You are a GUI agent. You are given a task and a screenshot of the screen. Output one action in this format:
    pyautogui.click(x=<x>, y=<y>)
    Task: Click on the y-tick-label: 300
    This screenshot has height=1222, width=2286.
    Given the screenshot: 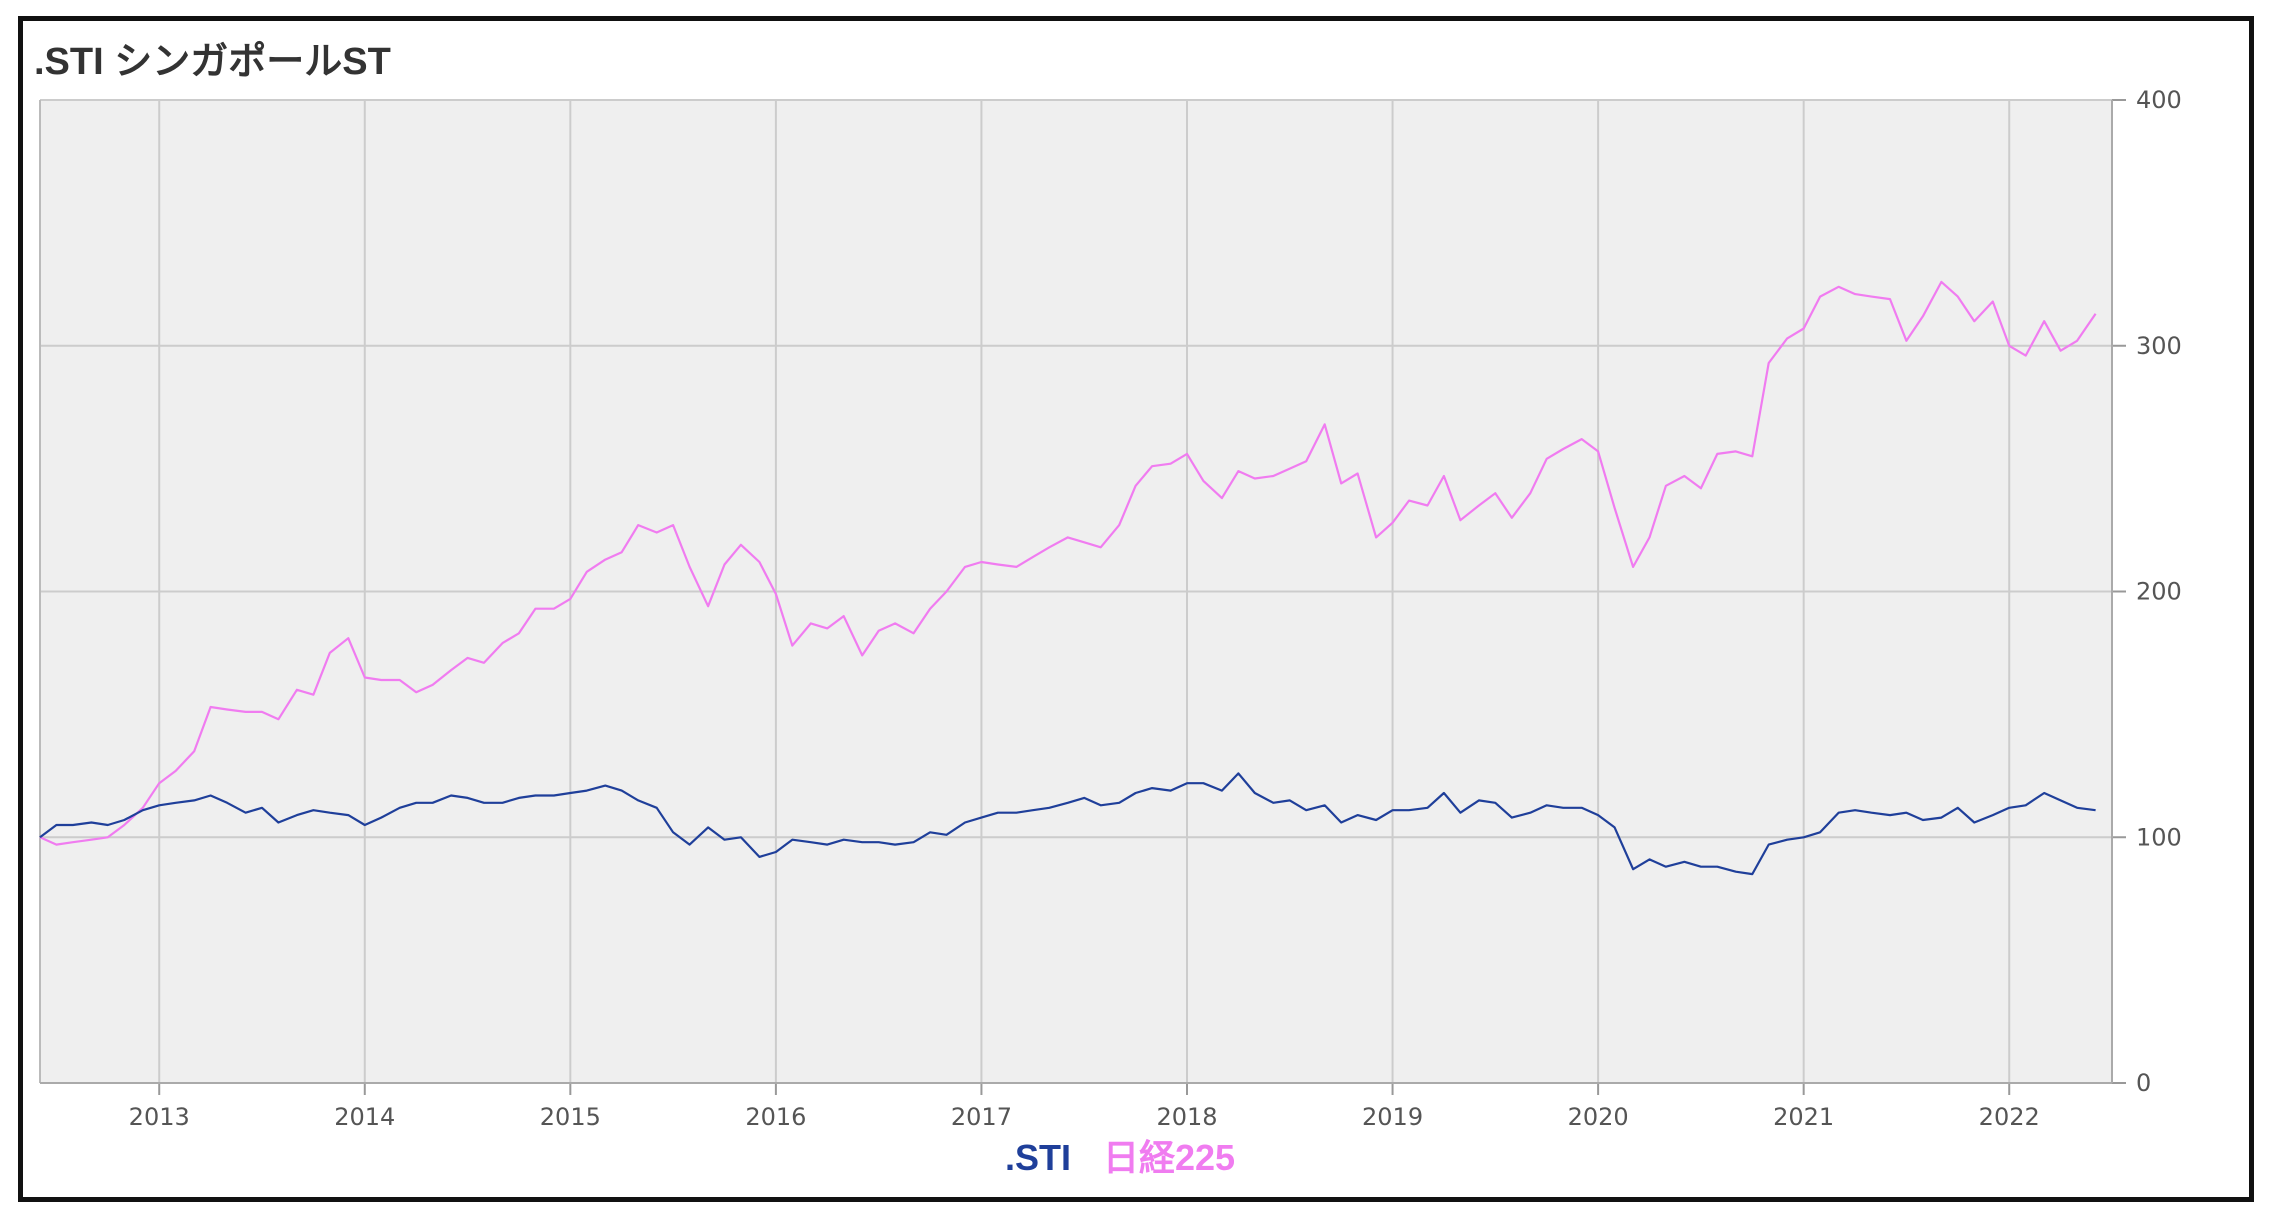 What is the action you would take?
    pyautogui.click(x=2159, y=346)
    